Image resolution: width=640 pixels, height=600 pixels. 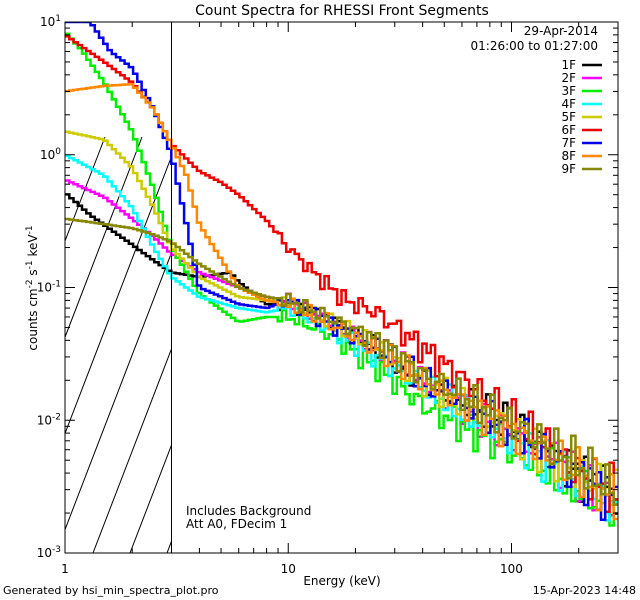 What do you see at coordinates (568, 130) in the screenshot?
I see `legend-label-6F: 6F` at bounding box center [568, 130].